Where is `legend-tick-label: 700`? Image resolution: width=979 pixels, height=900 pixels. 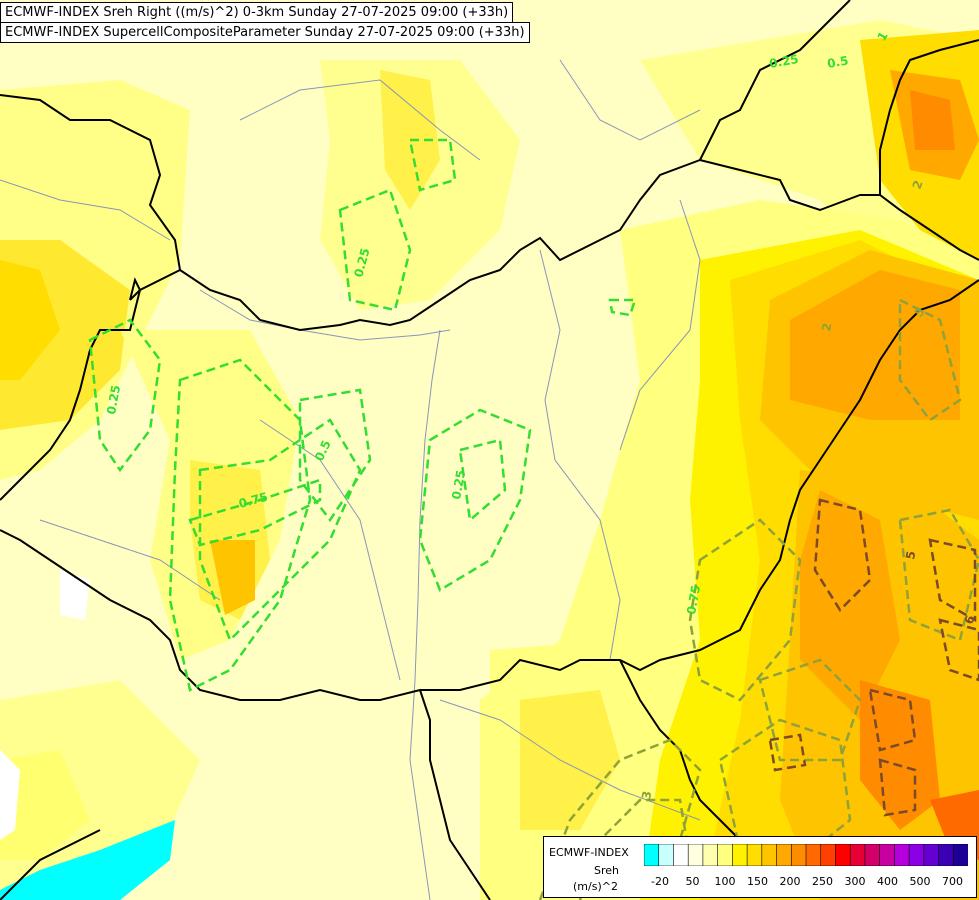
legend-tick-label: 700 is located at coordinates (952, 881).